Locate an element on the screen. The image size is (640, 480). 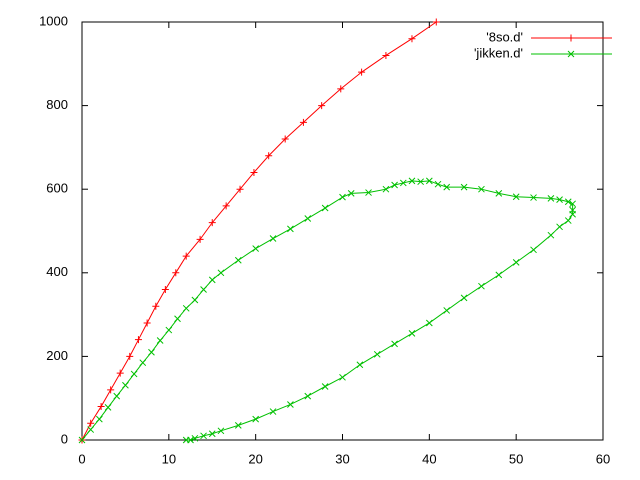
y-tick-label: 600 is located at coordinates (57, 188).